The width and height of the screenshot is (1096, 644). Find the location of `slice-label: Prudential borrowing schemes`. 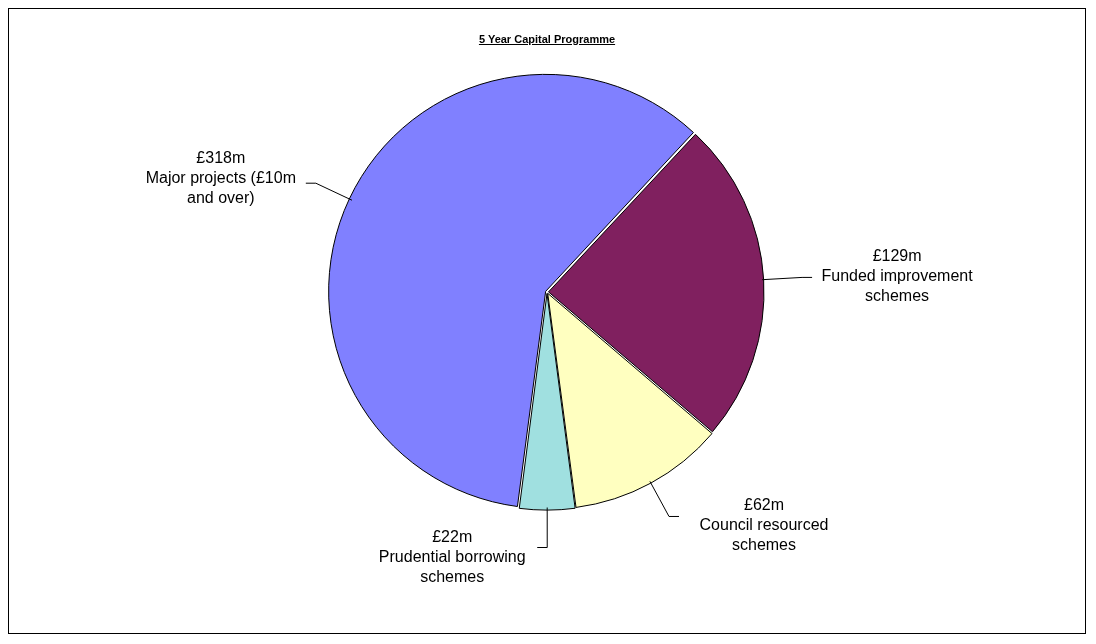

slice-label: Prudential borrowing schemes is located at coordinates (452, 566).